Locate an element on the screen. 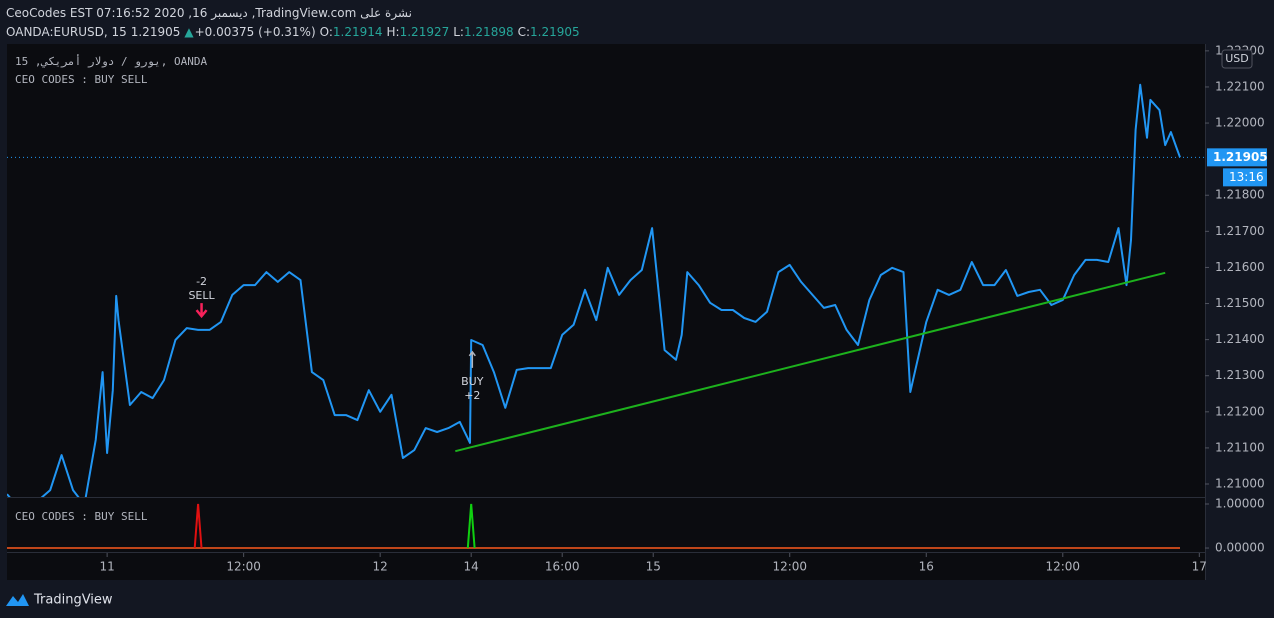  y-tick-label: 1.00000 is located at coordinates (1240, 503).